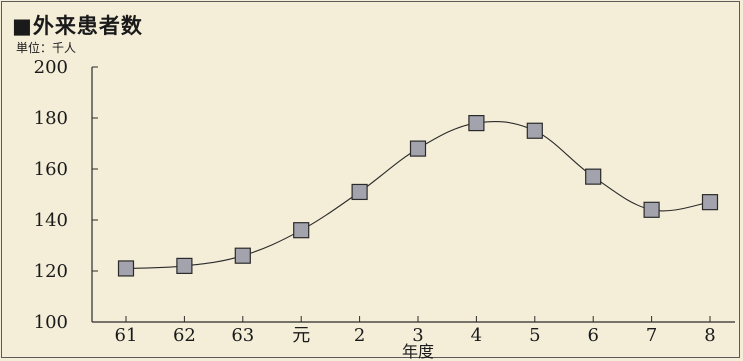 The image size is (743, 361). Describe the element at coordinates (242, 335) in the screenshot. I see `x-tick-label: 63` at that location.